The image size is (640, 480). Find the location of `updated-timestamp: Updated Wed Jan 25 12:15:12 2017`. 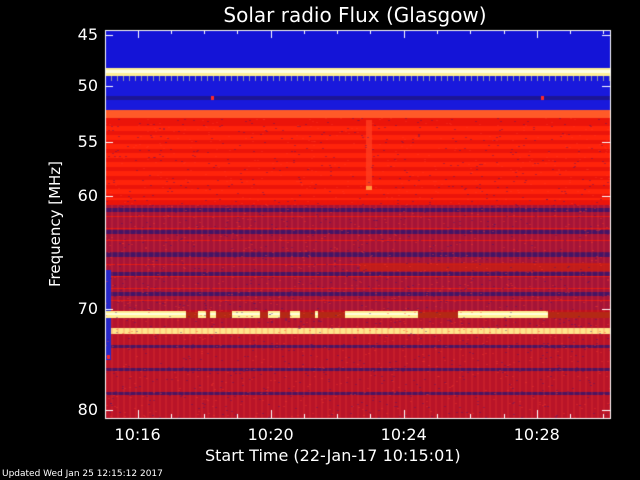

updated-timestamp: Updated Wed Jan 25 12:15:12 2017 is located at coordinates (82, 474).